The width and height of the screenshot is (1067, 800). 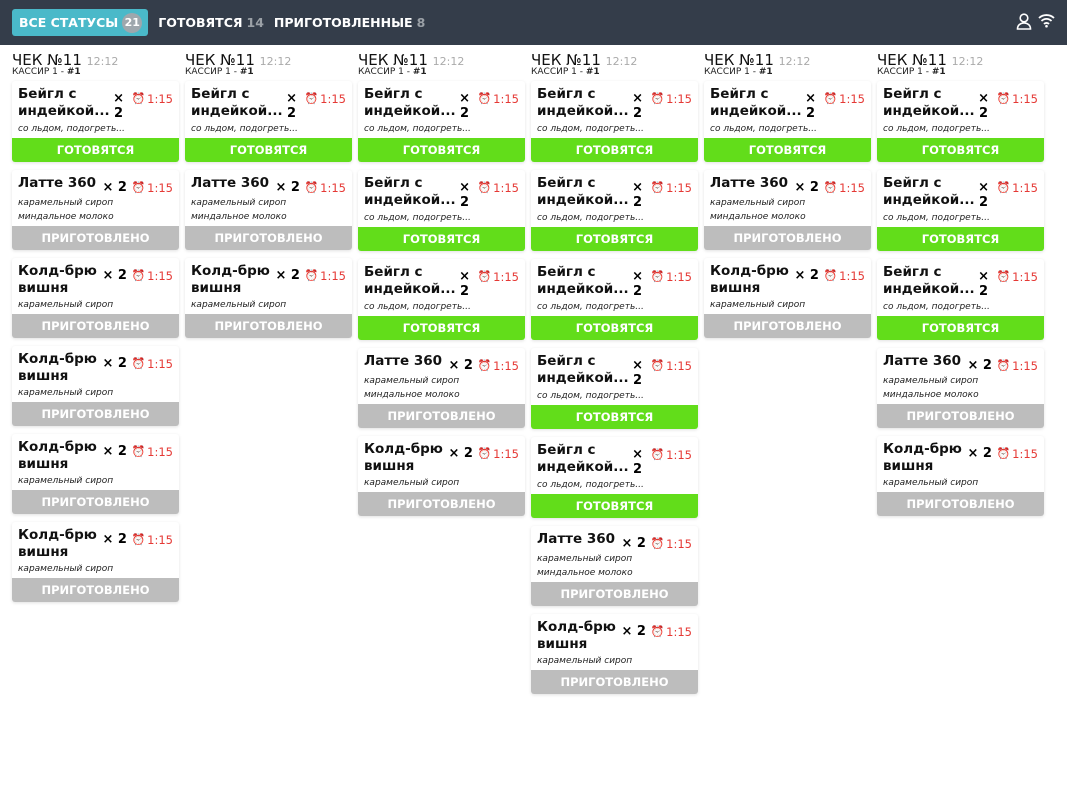 I want to click on item-name: Латте 360, so click(x=230, y=183).